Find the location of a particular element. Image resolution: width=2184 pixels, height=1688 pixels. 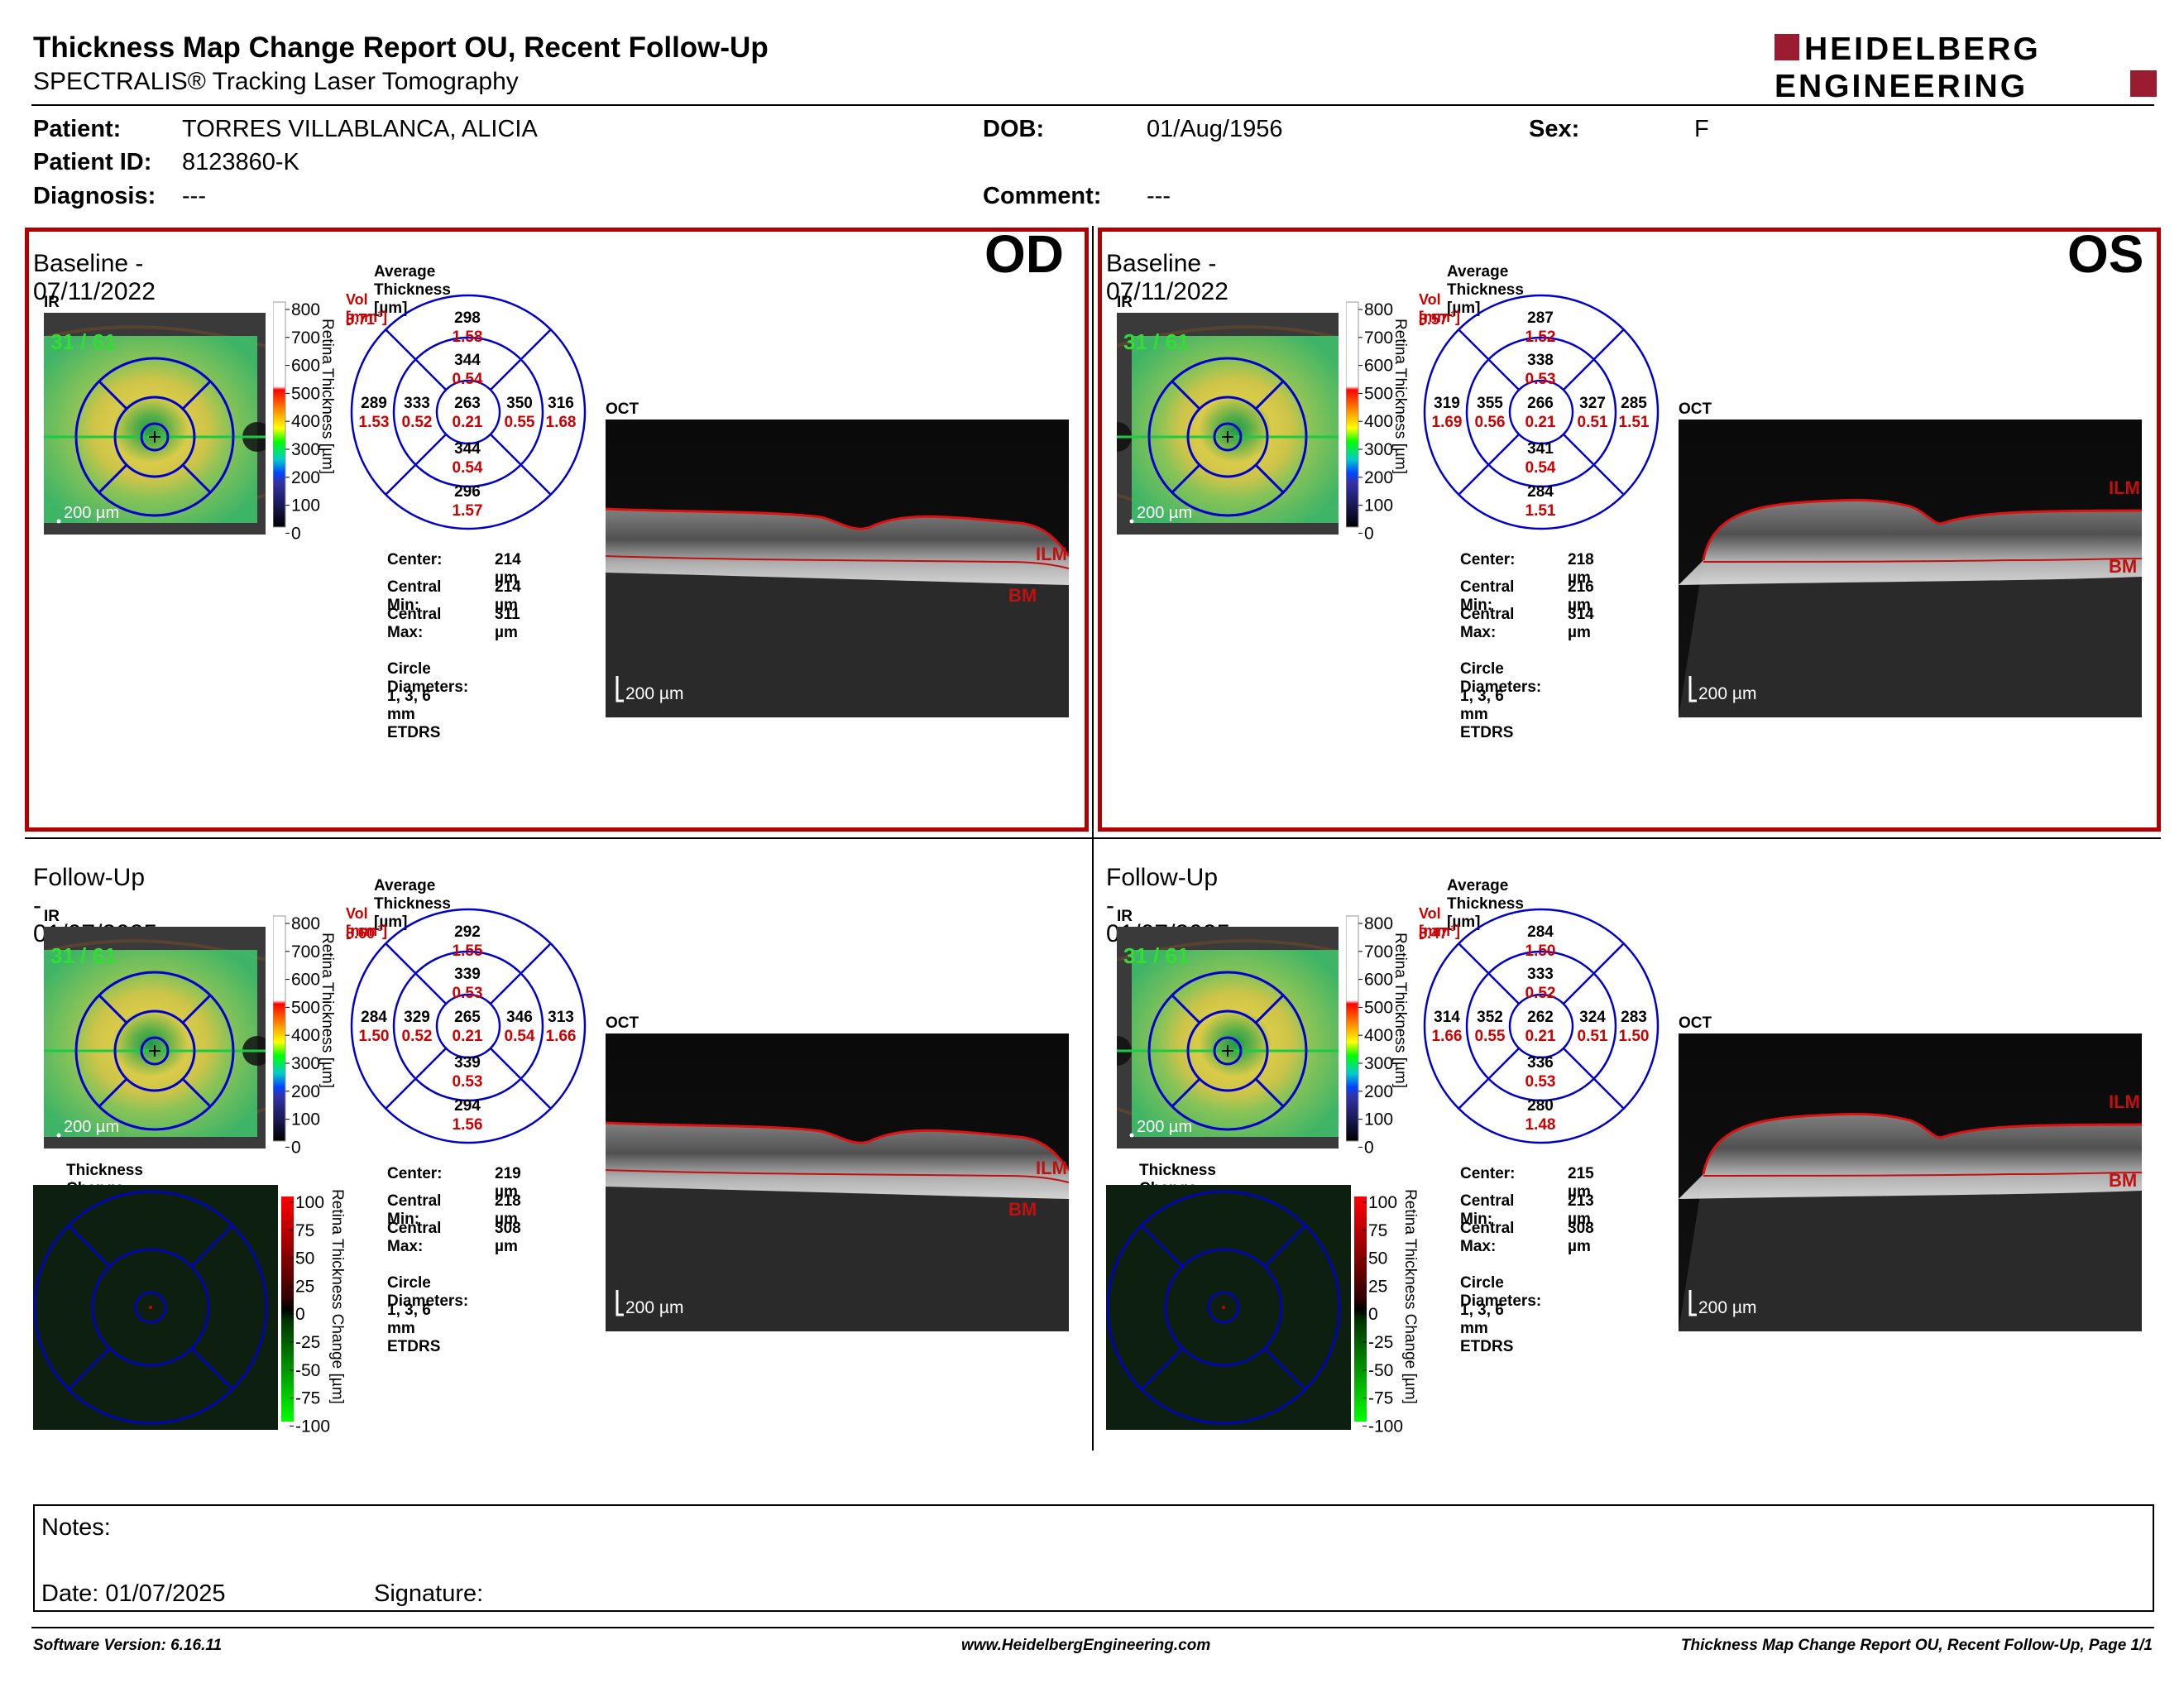

outer-right-sector-thickness: 313 is located at coordinates (561, 1017).